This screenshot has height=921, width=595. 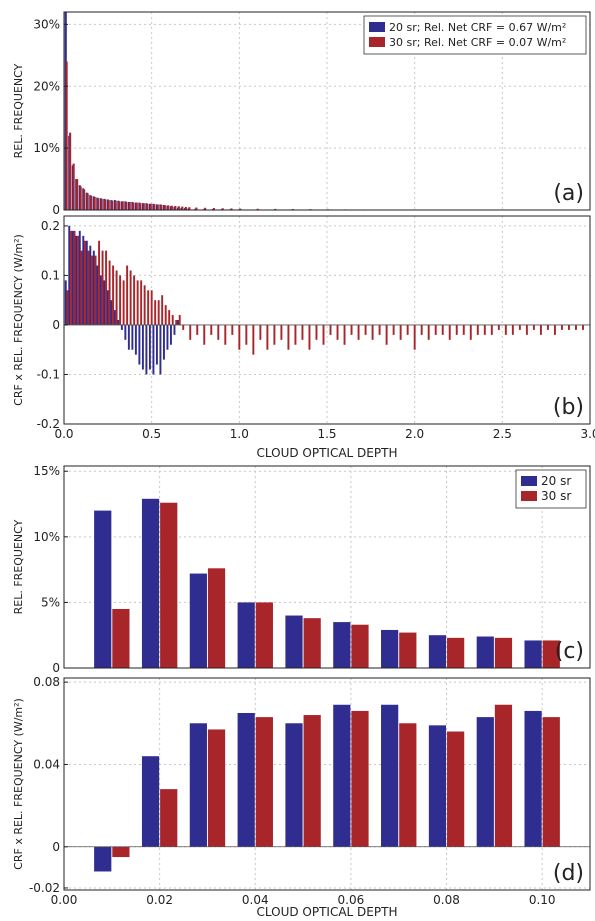 What do you see at coordinates (587, 434) in the screenshot?
I see `x-tick-label: 3.0` at bounding box center [587, 434].